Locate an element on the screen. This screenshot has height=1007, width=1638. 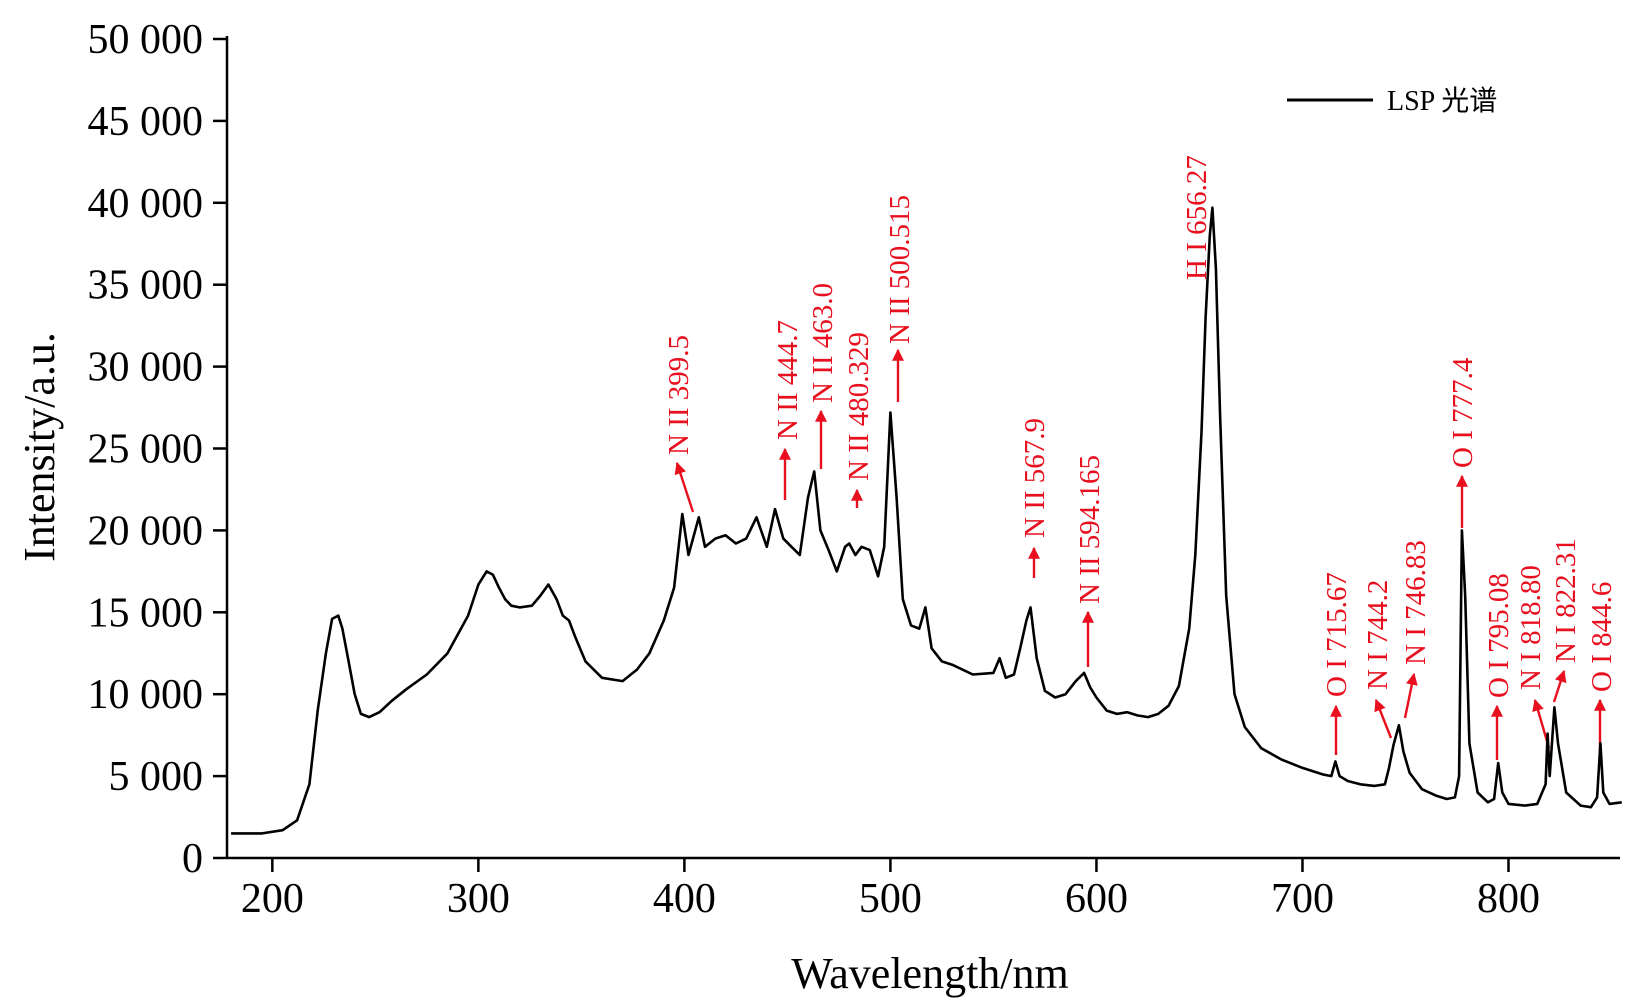
x-tick-label: 700 is located at coordinates (1302, 899).